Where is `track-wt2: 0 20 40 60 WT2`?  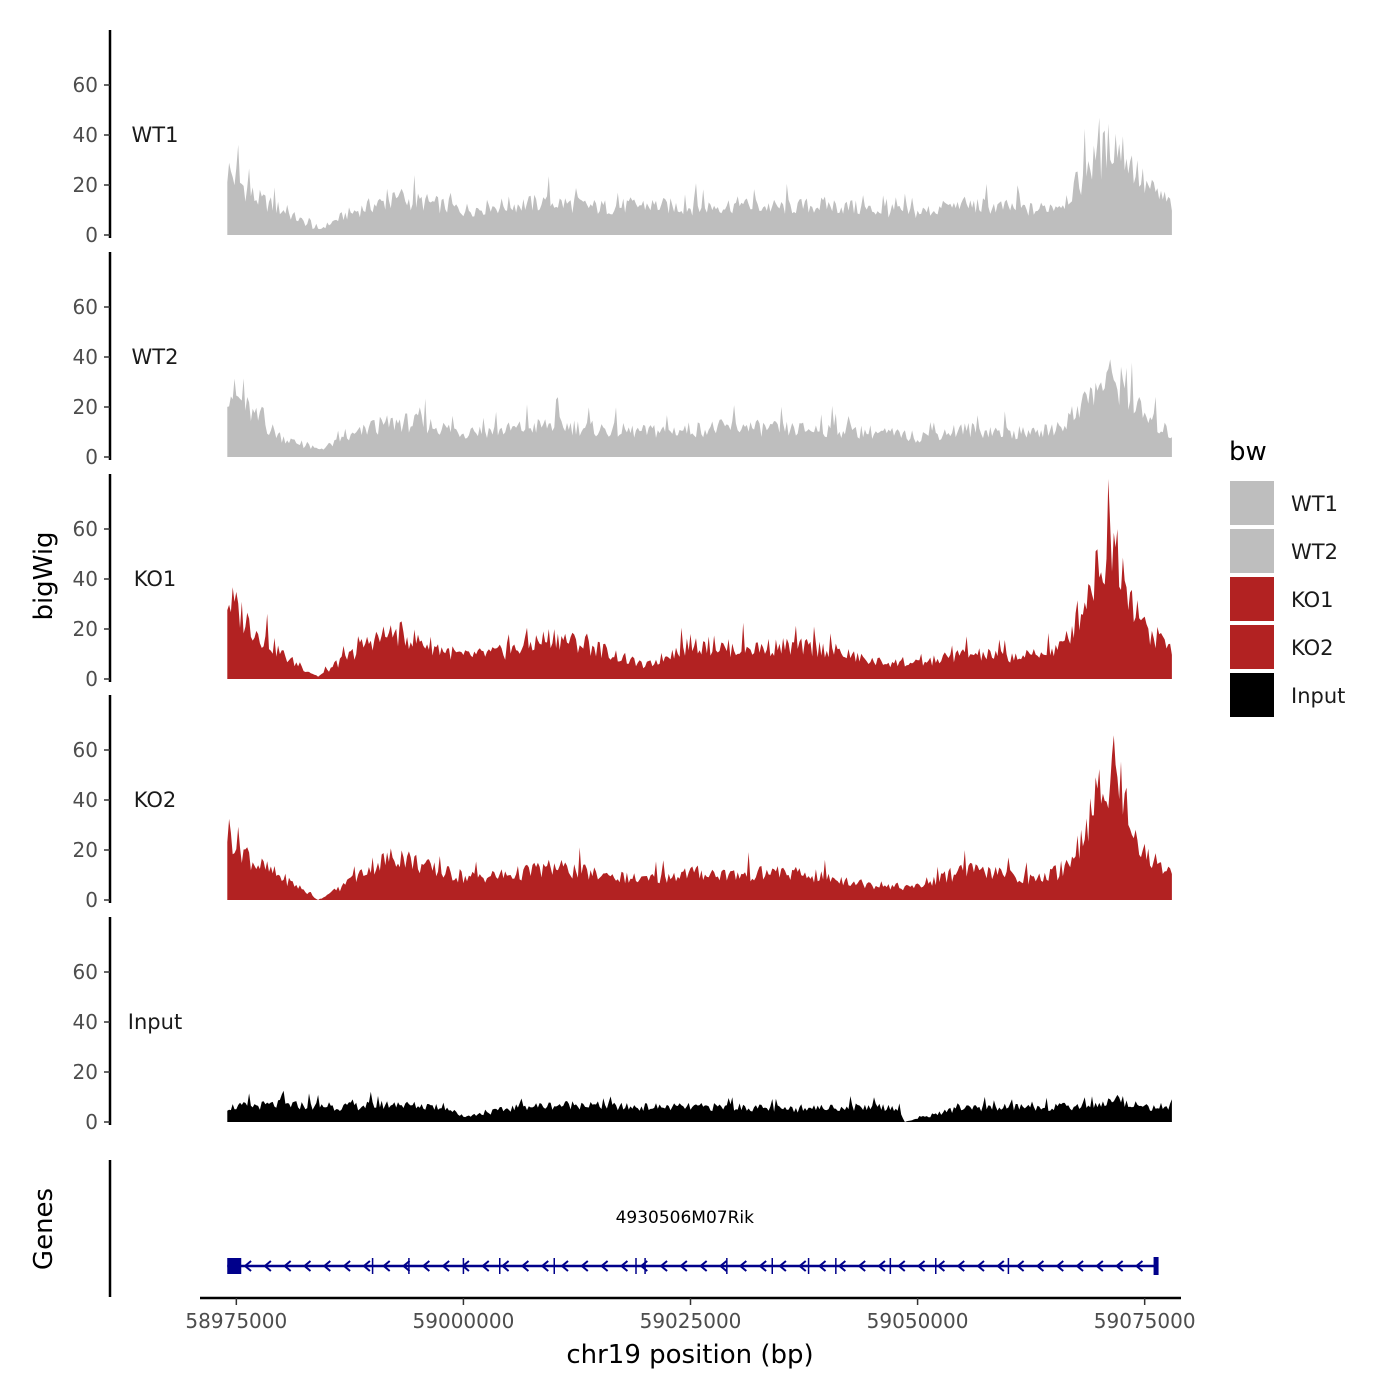 track-wt2: 0 20 40 60 WT2 is located at coordinates (622, 360).